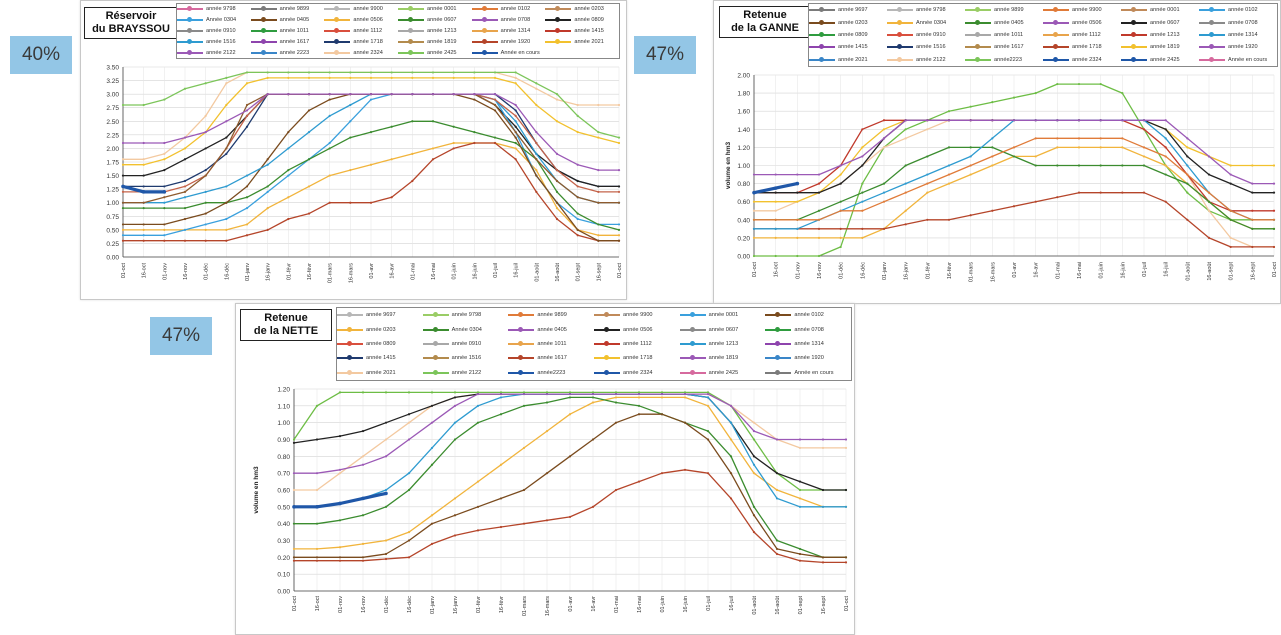 The height and width of the screenshot is (635, 1281). Describe the element at coordinates (1004, 35) in the screenshot. I see `legend-item: année 1011` at that location.